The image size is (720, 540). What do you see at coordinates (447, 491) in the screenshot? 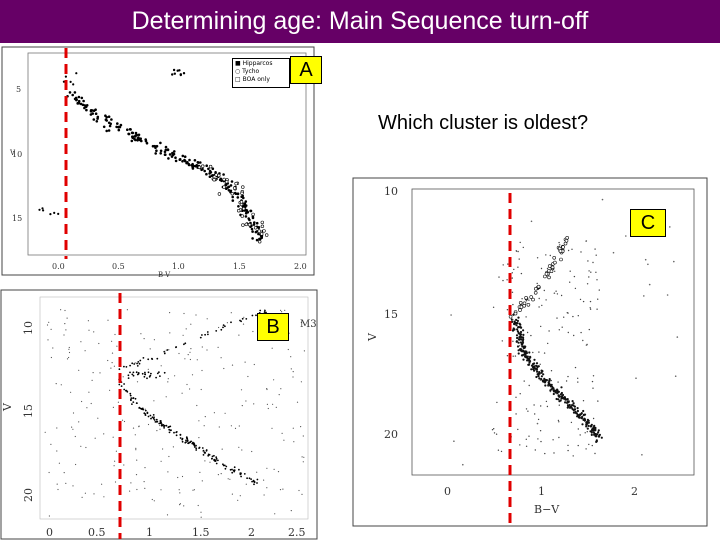
I see `panel-c-xtick-0: 0` at bounding box center [447, 491].